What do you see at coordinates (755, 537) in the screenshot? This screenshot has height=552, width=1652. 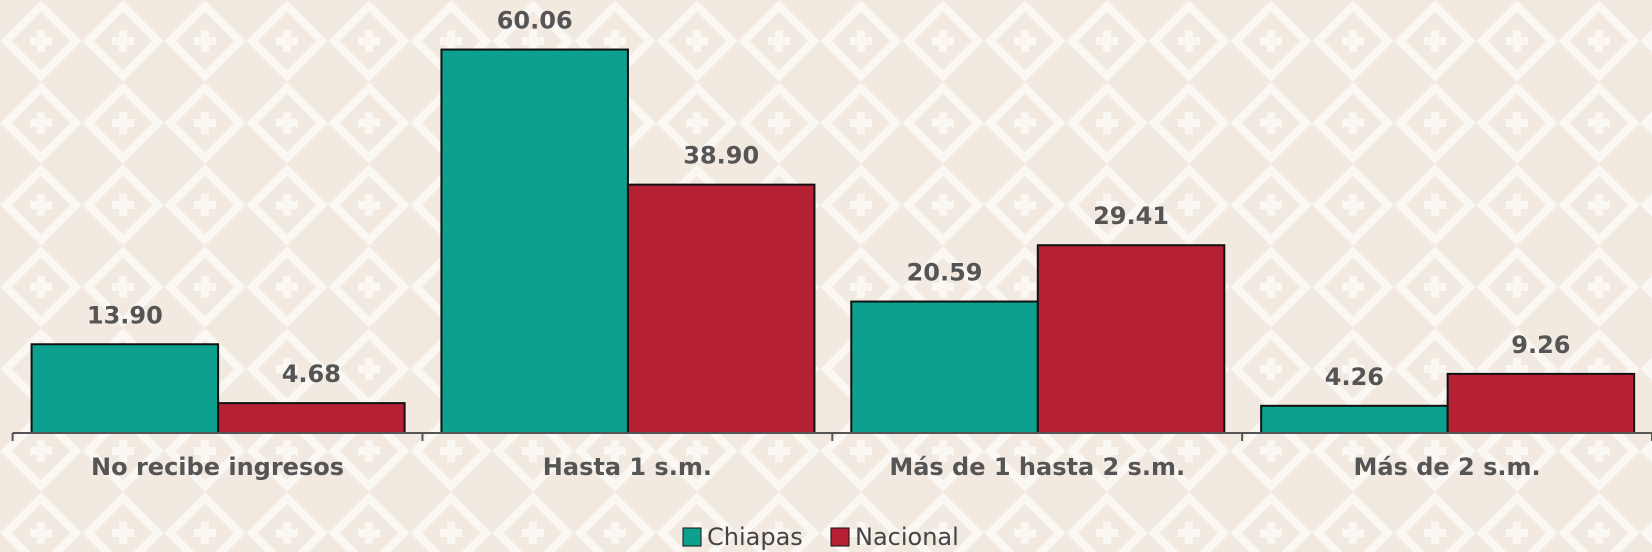 I see `legend-label: Chiapas` at bounding box center [755, 537].